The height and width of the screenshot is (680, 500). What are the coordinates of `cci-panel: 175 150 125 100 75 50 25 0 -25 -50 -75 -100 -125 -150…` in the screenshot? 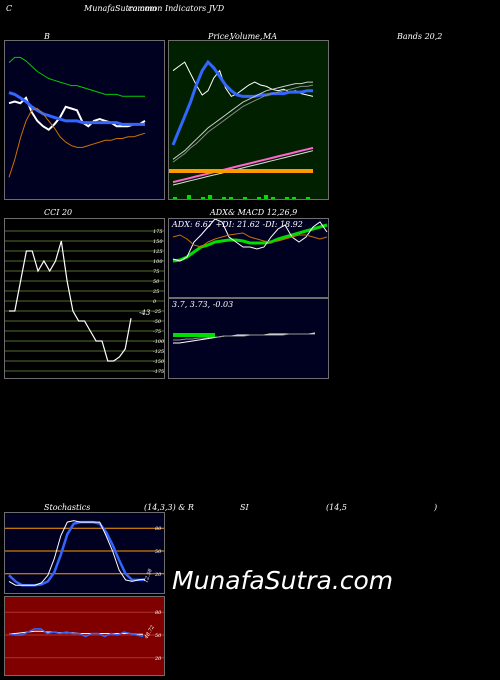 It's located at (84, 298).